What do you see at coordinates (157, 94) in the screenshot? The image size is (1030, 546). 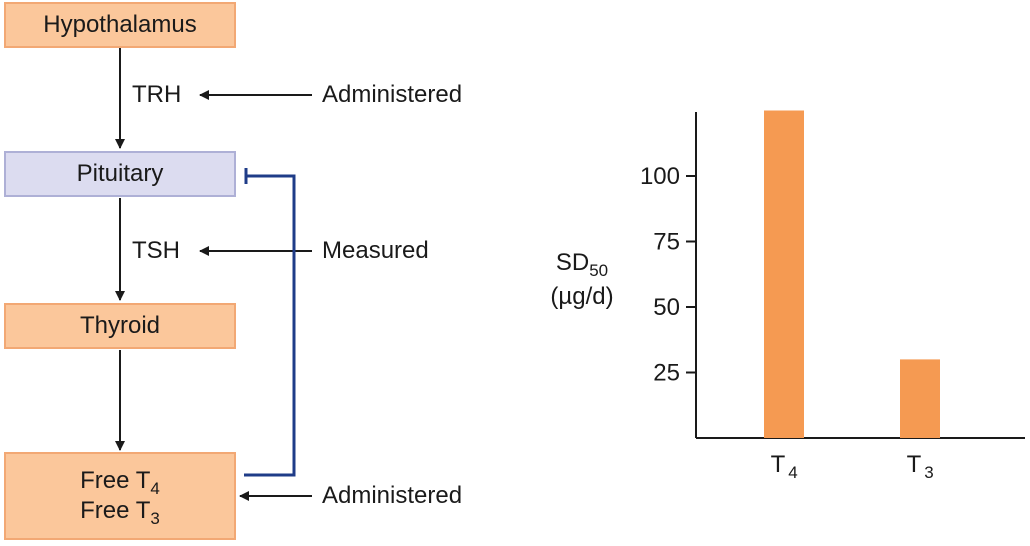 I see `trh-label: TRH` at bounding box center [157, 94].